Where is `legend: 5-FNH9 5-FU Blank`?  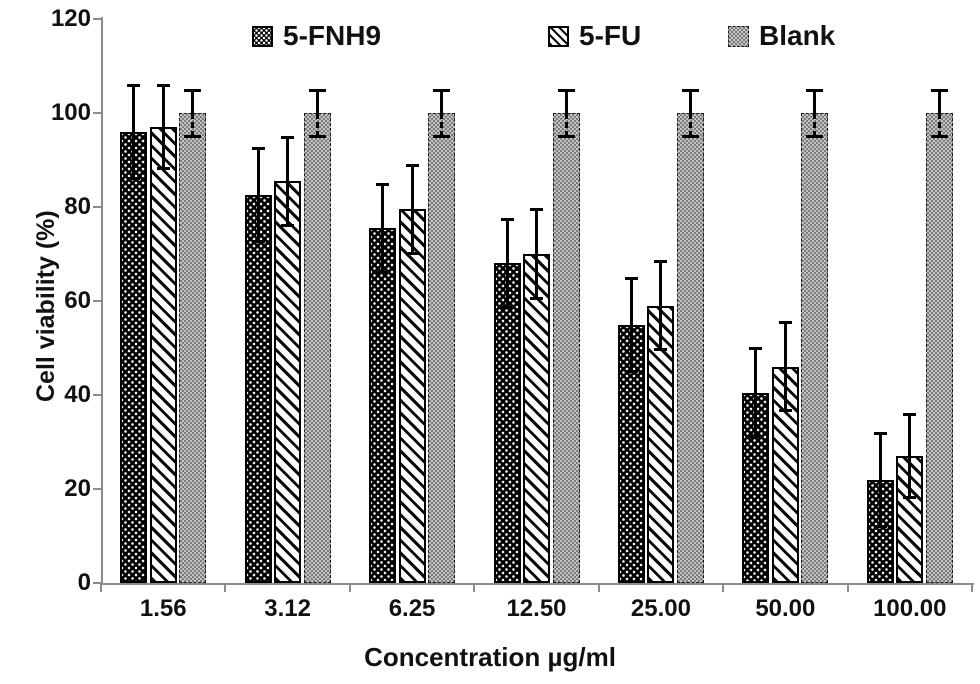 legend: 5-FNH9 5-FU Blank is located at coordinates (490, 30).